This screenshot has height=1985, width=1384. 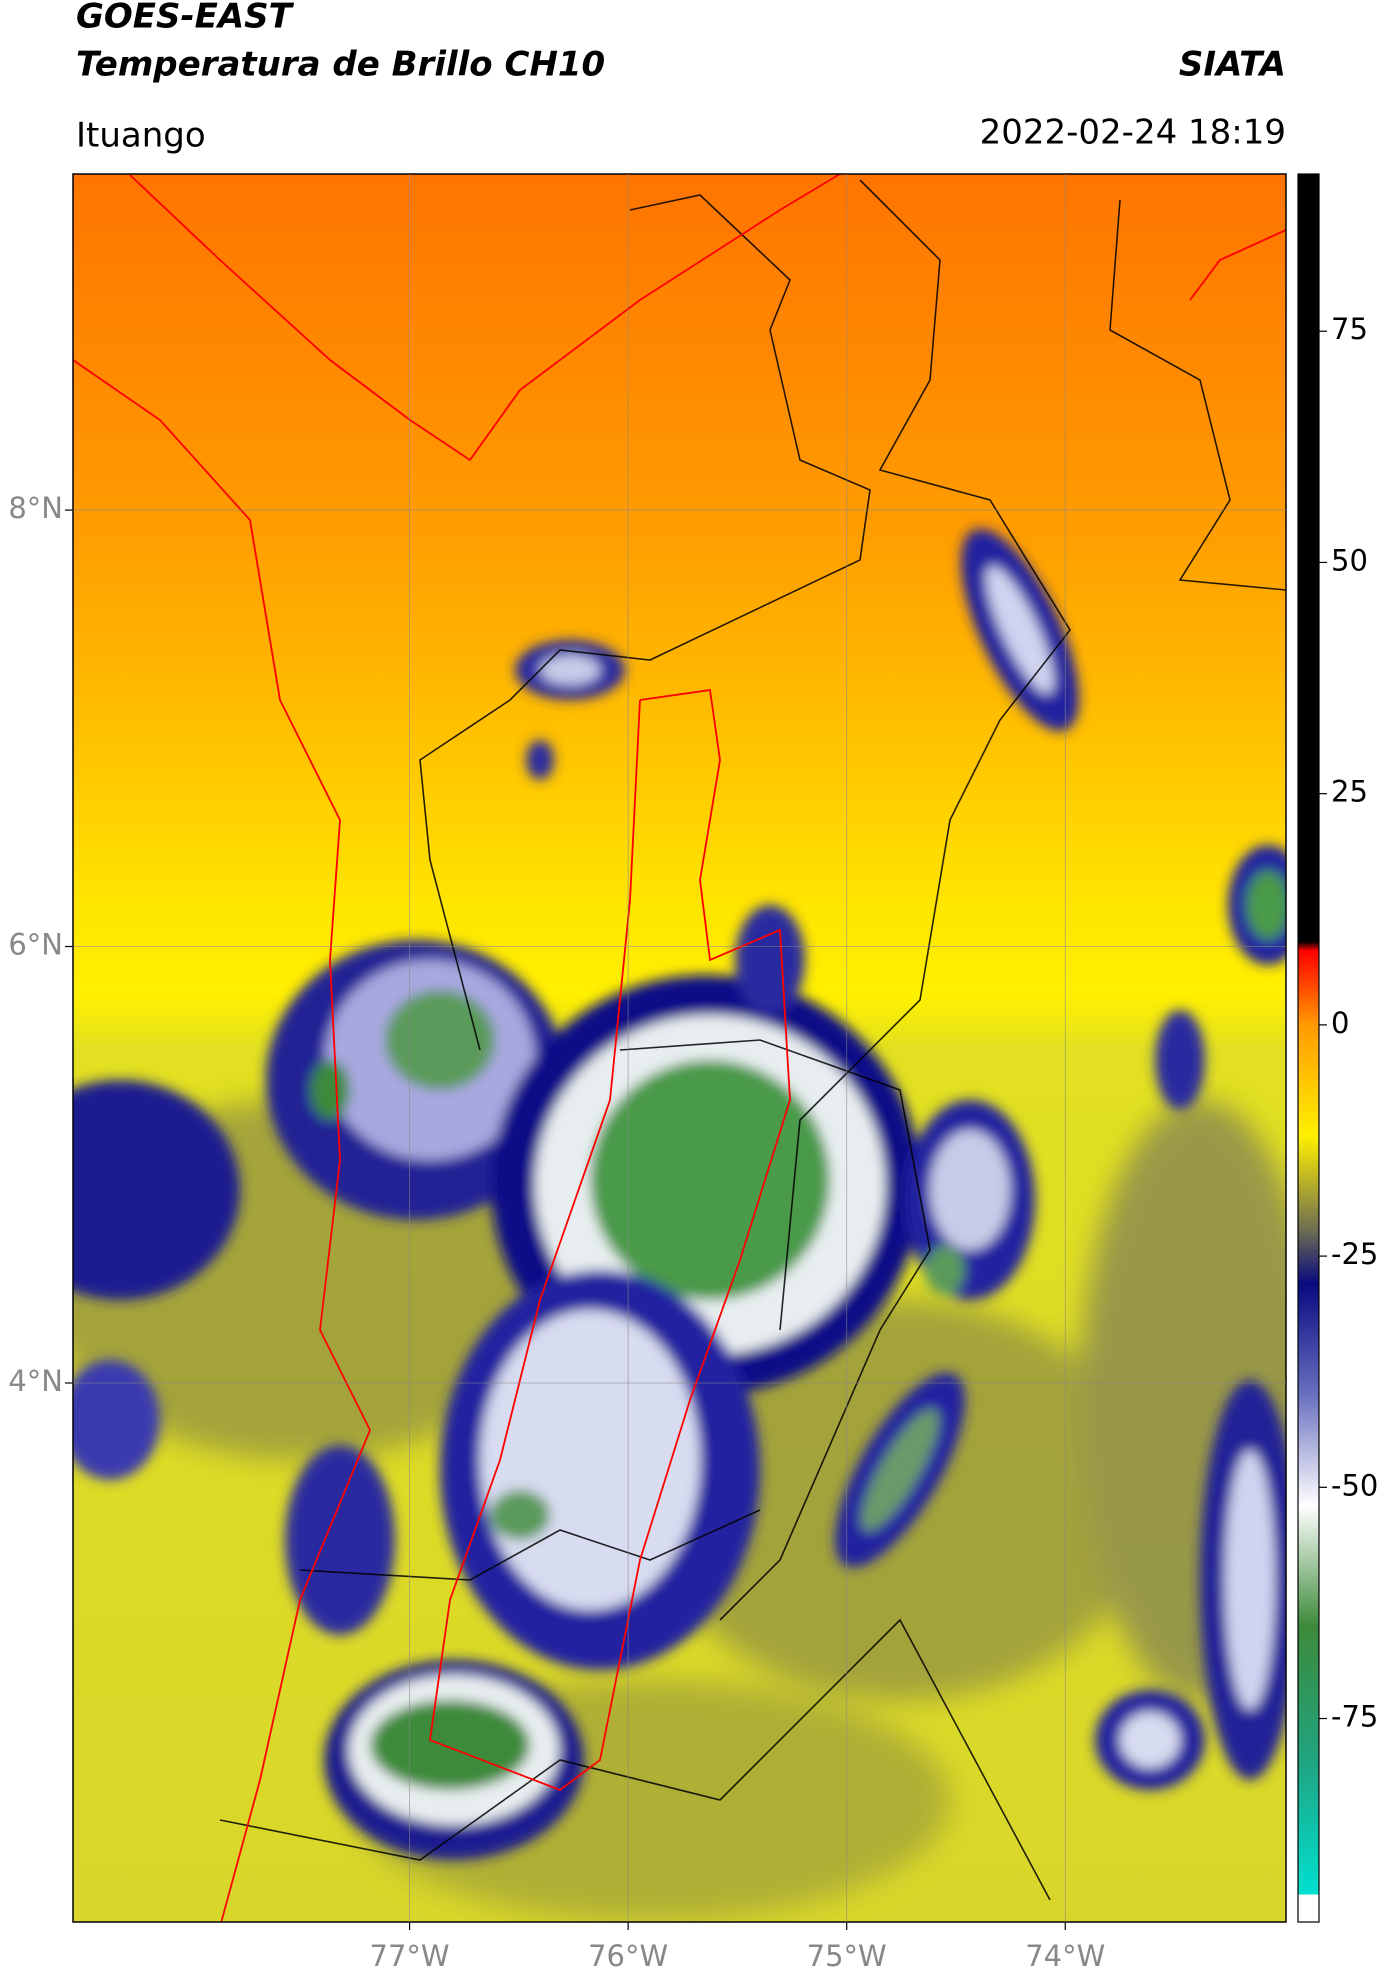 What do you see at coordinates (847, 1956) in the screenshot?
I see `x-tick-label: 75°W` at bounding box center [847, 1956].